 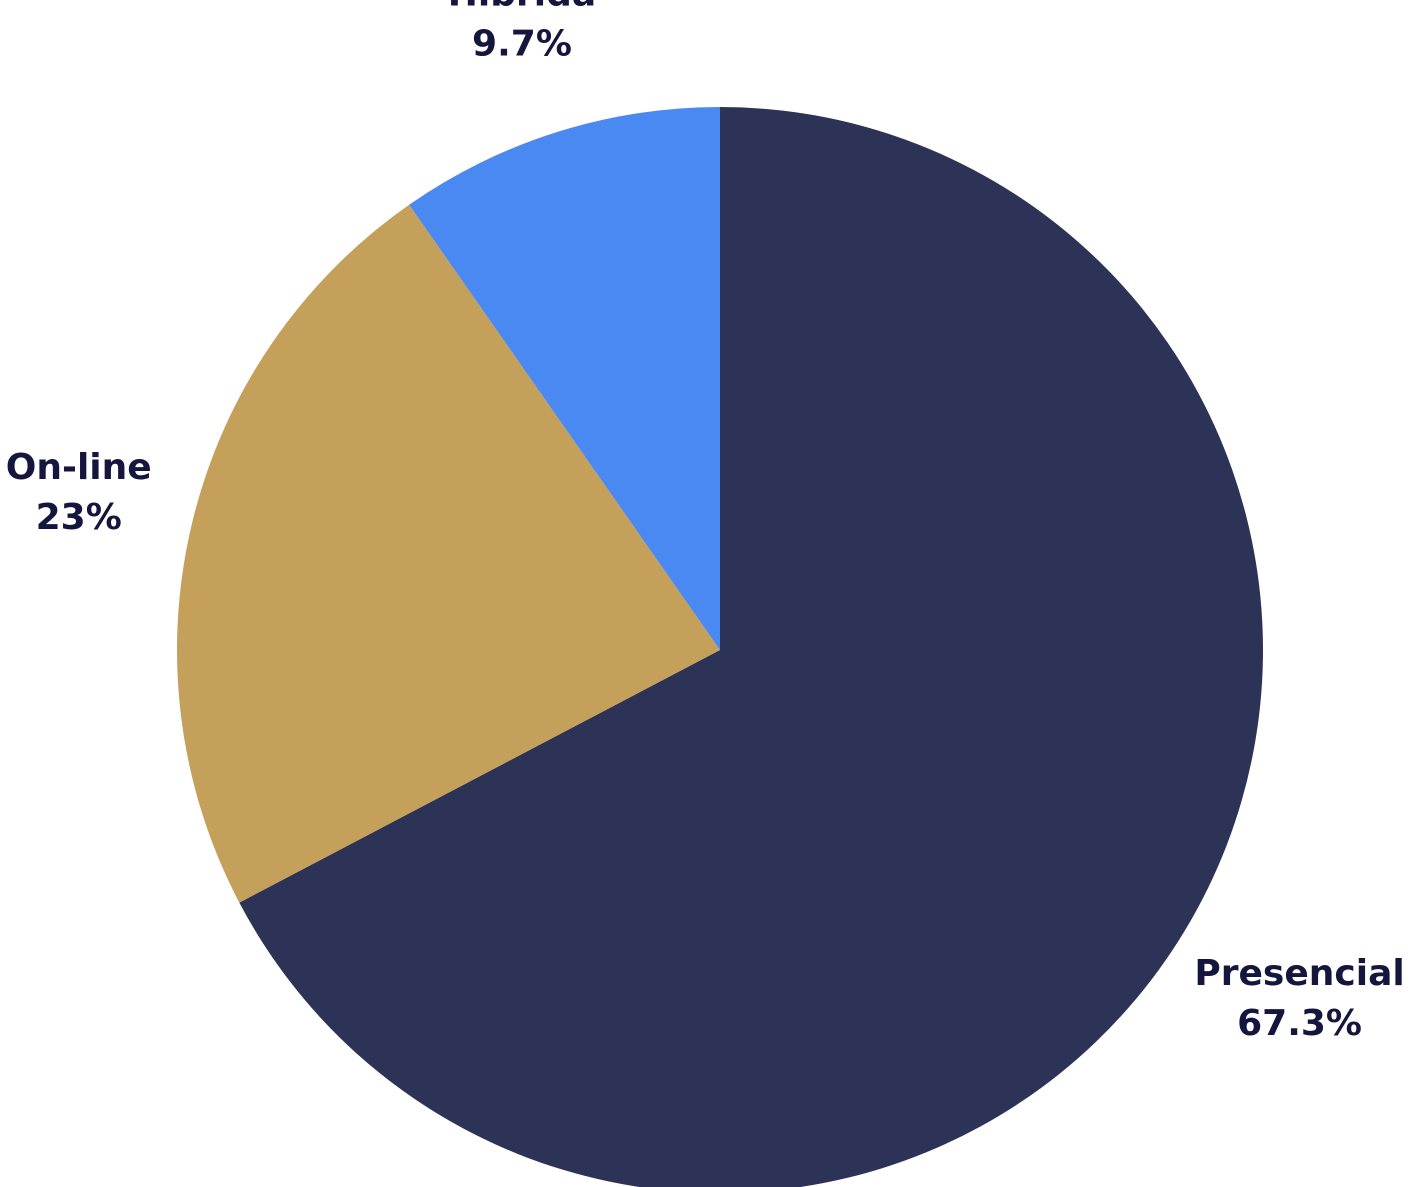 What do you see at coordinates (522, 7) in the screenshot?
I see `slice-label: Híbrida` at bounding box center [522, 7].